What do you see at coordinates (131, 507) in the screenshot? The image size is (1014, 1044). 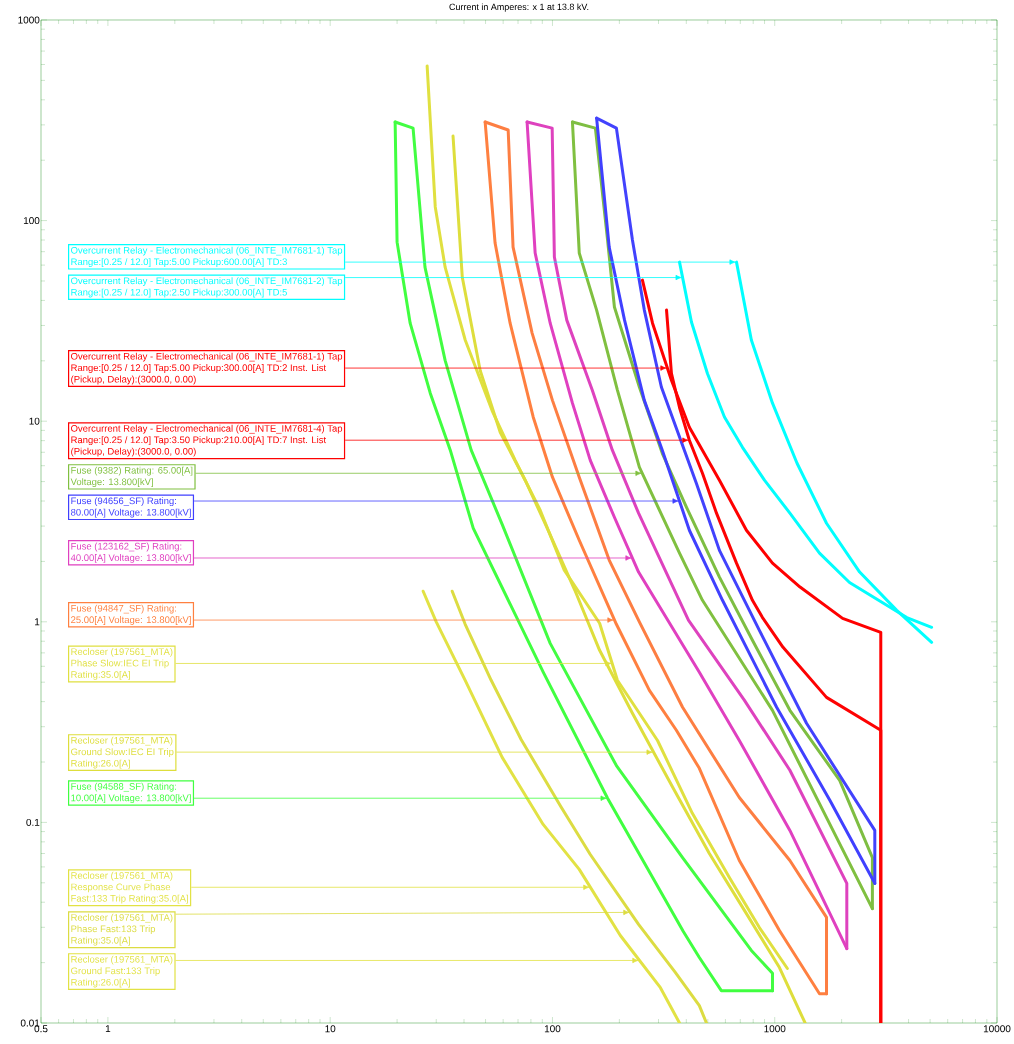 I see `annotation: Fuse (94656_SF) Rating: 80.00[A] Voltage: 13.800[kV]` at bounding box center [131, 507].